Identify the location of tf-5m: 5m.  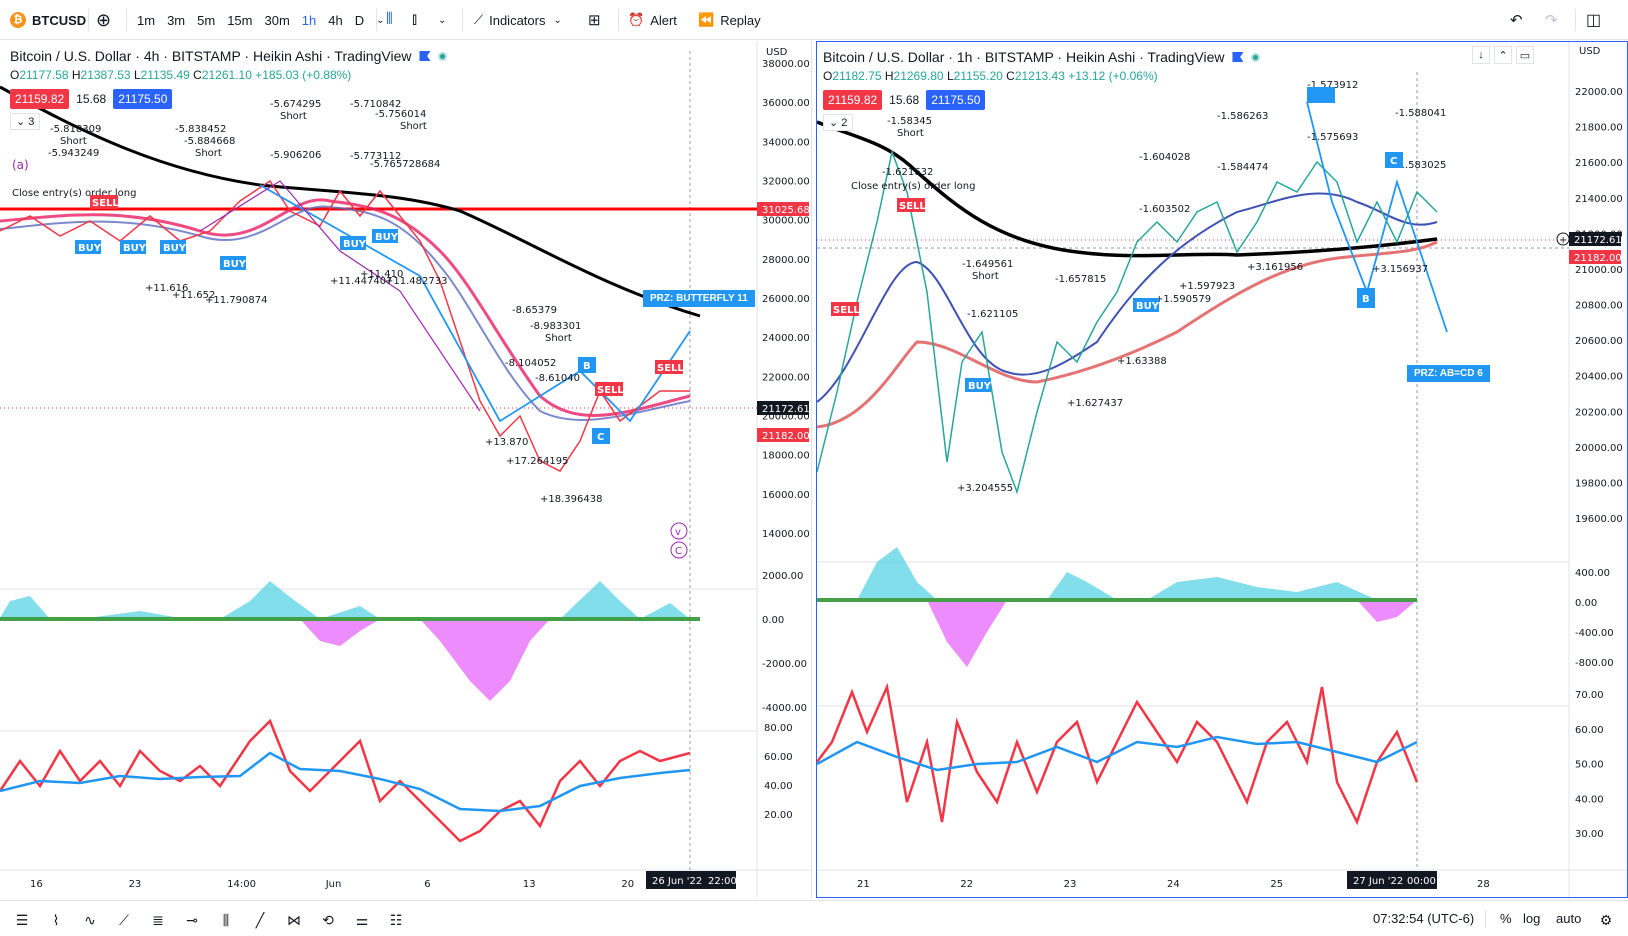
(206, 20).